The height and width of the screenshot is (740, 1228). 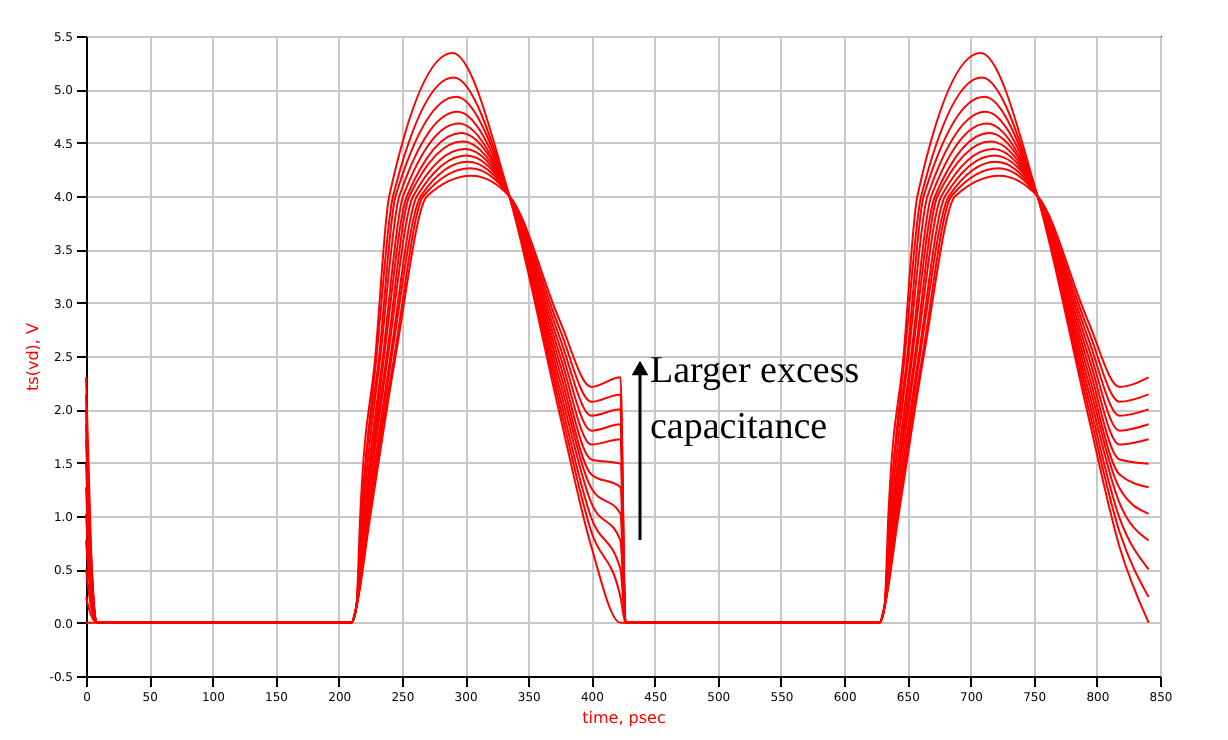 I want to click on y-axis-title: ts(vd), V, so click(x=32, y=356).